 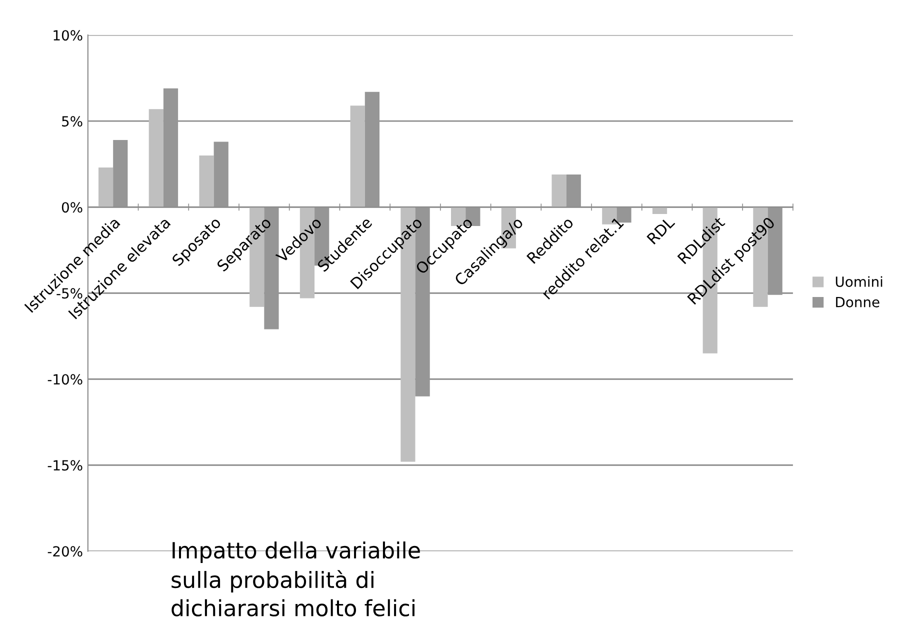 I want to click on y-tick-label: -20%, so click(x=65, y=551).